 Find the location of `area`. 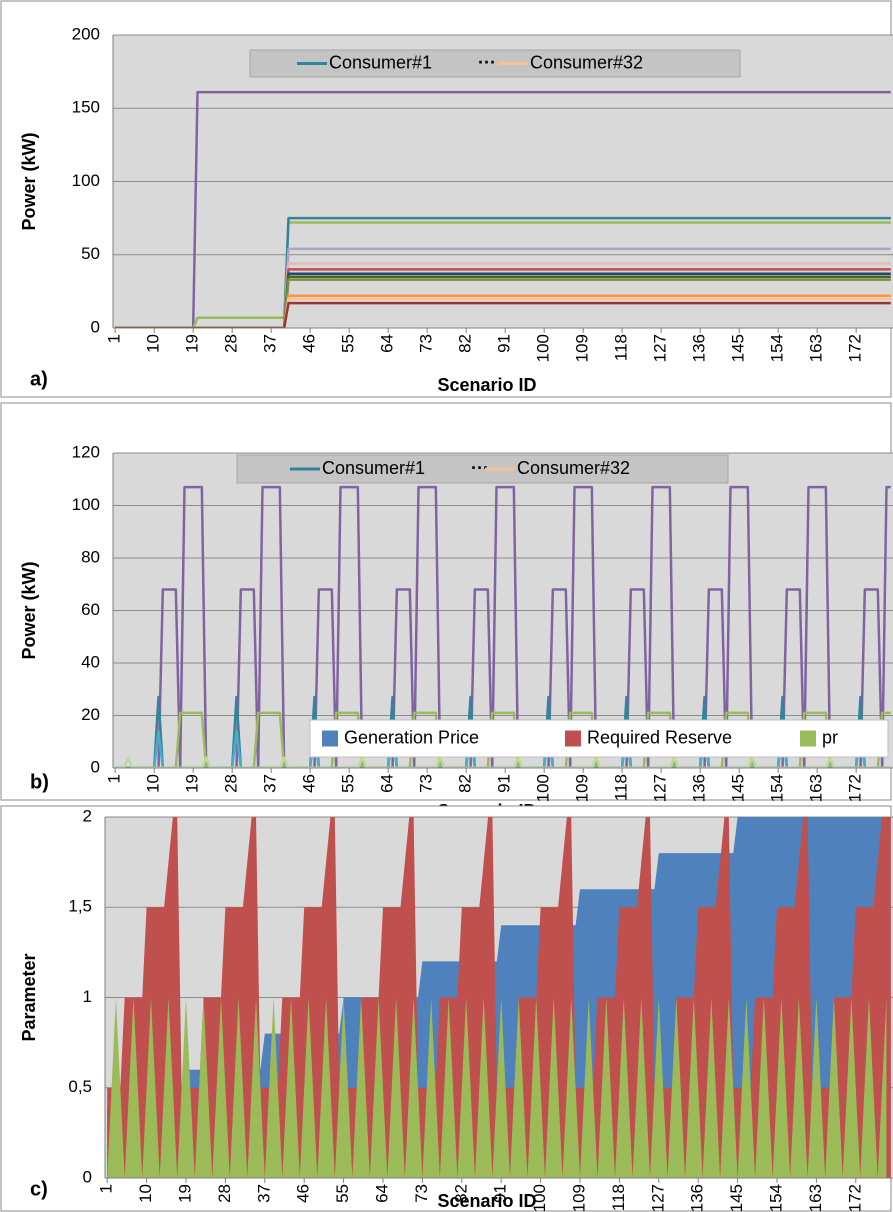

area is located at coordinates (497, 1087).